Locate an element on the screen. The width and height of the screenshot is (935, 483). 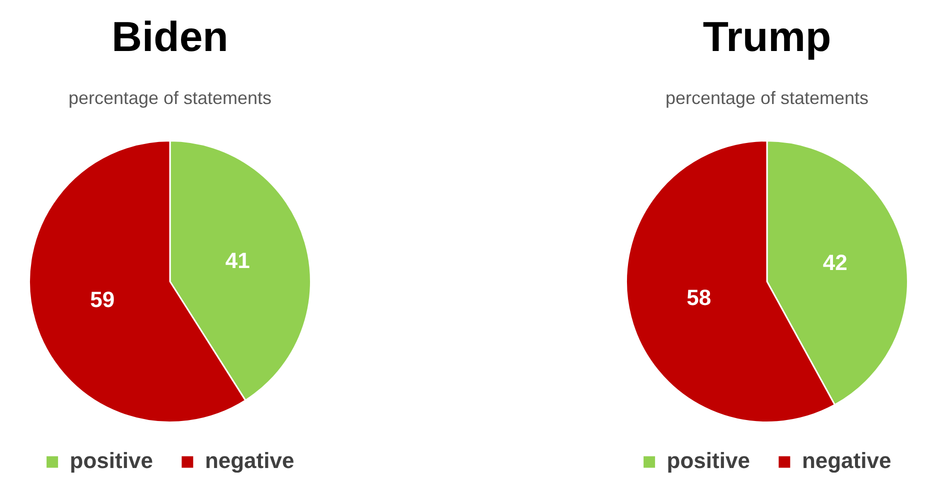
data-label: 58 is located at coordinates (699, 297).